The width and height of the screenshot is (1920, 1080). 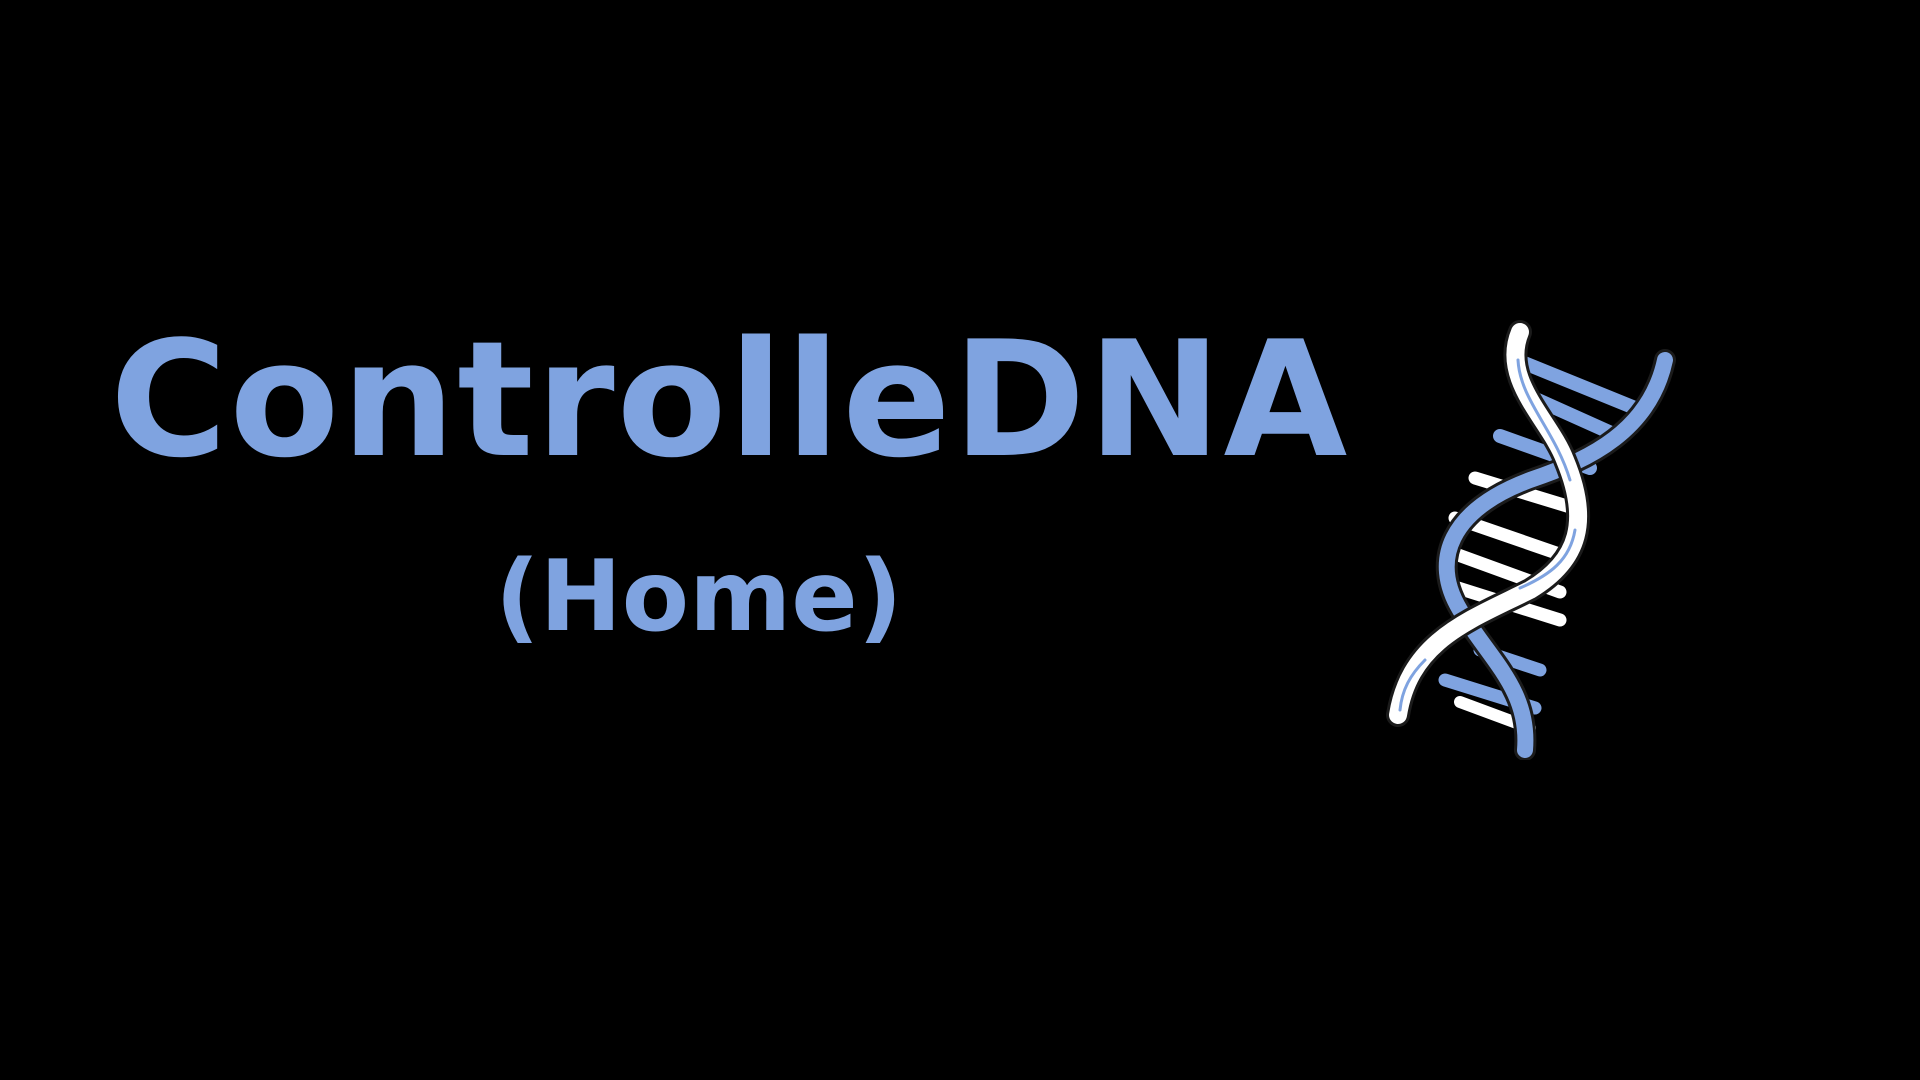 I want to click on app-title: ControlleDNA, so click(x=730, y=399).